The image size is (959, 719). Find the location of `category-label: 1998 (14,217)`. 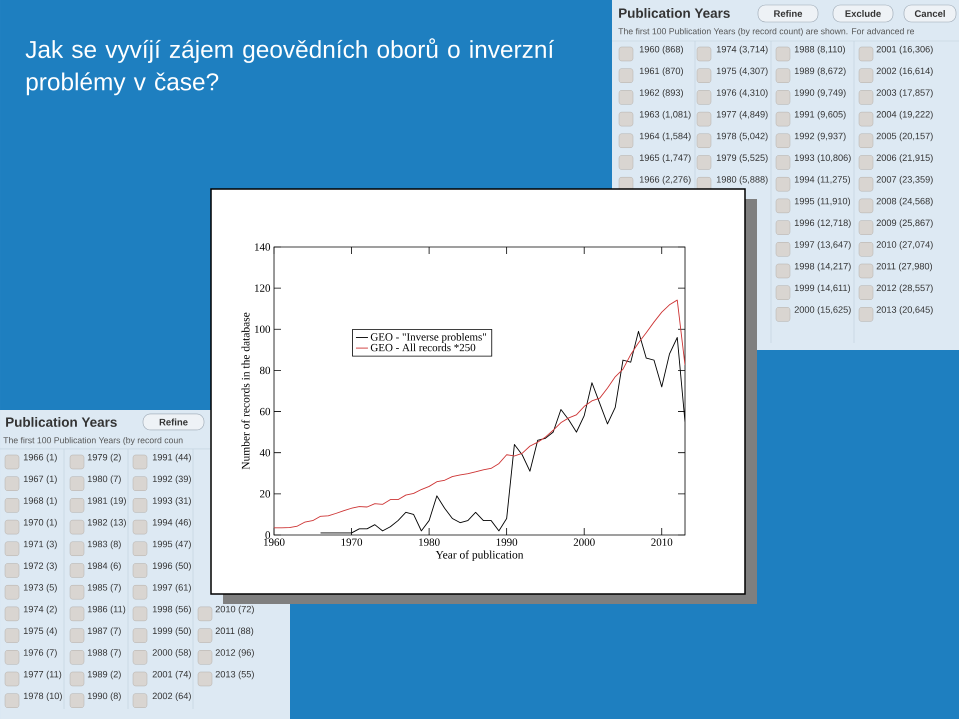

category-label: 1998 (14,217) is located at coordinates (822, 267).